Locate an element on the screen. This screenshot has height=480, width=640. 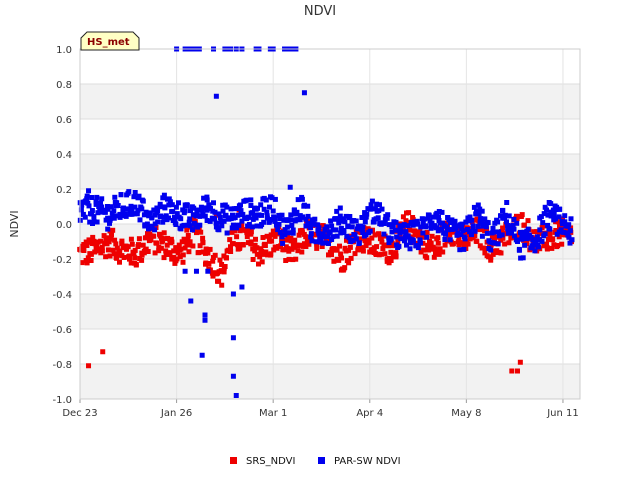
x-tick-label: Apr 4 is located at coordinates (369, 413).